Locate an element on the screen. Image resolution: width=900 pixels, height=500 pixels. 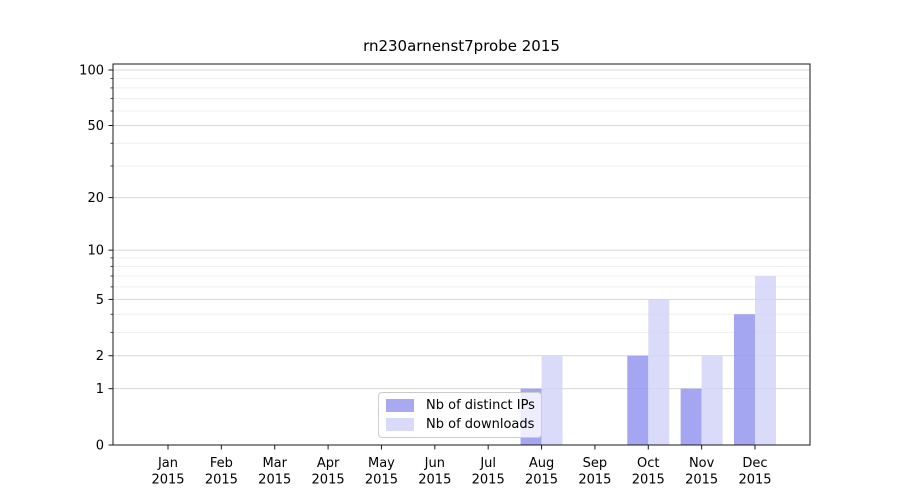
y-tick-label-1: 1 is located at coordinates (100, 389).